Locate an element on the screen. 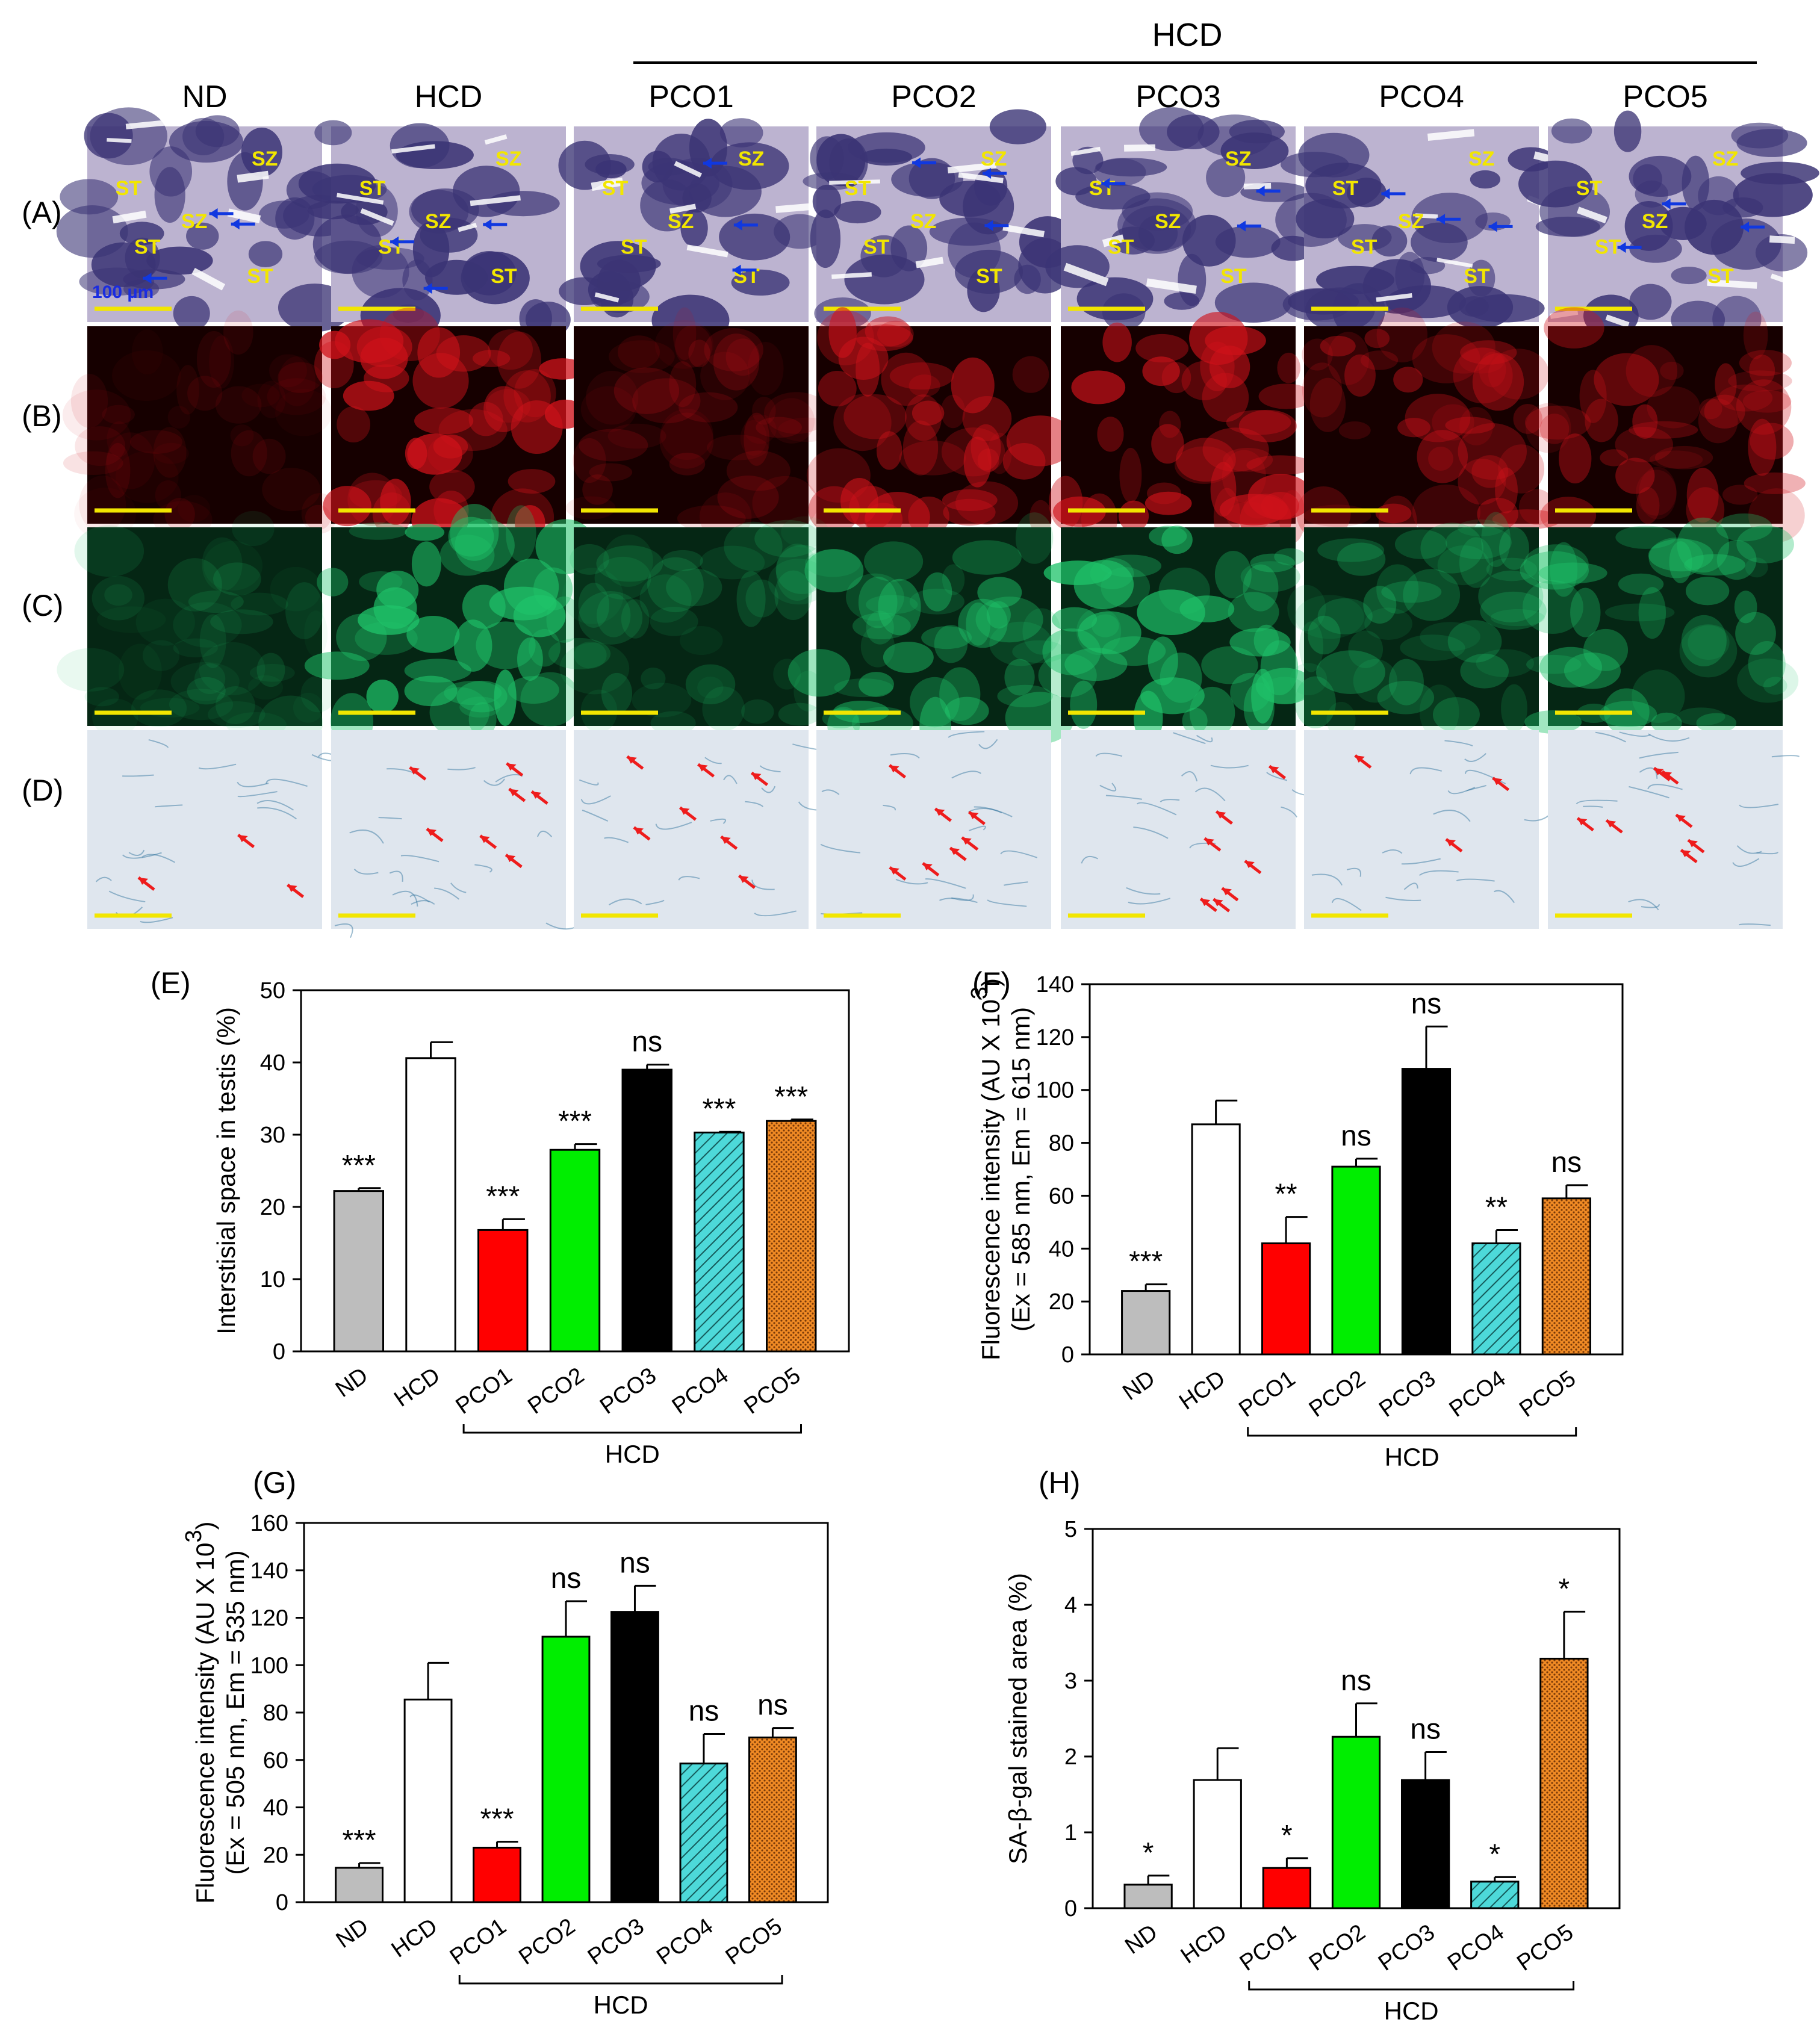 The image size is (1820, 2034). micrograph-a-nd: 100 µm ST SZ SZ ST ST is located at coordinates (207, 219).